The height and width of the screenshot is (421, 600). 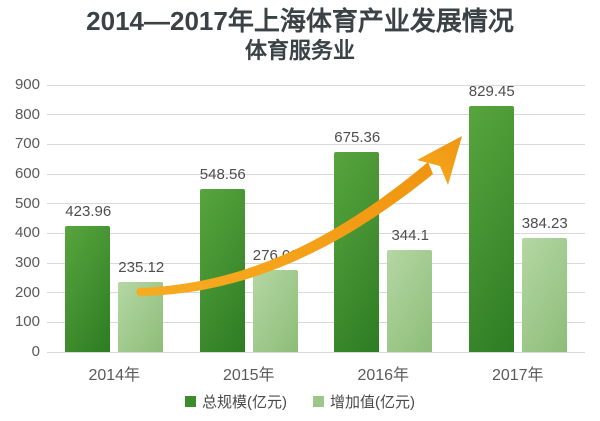 What do you see at coordinates (372, 402) in the screenshot?
I see `legend-label: 增加值(亿元)` at bounding box center [372, 402].